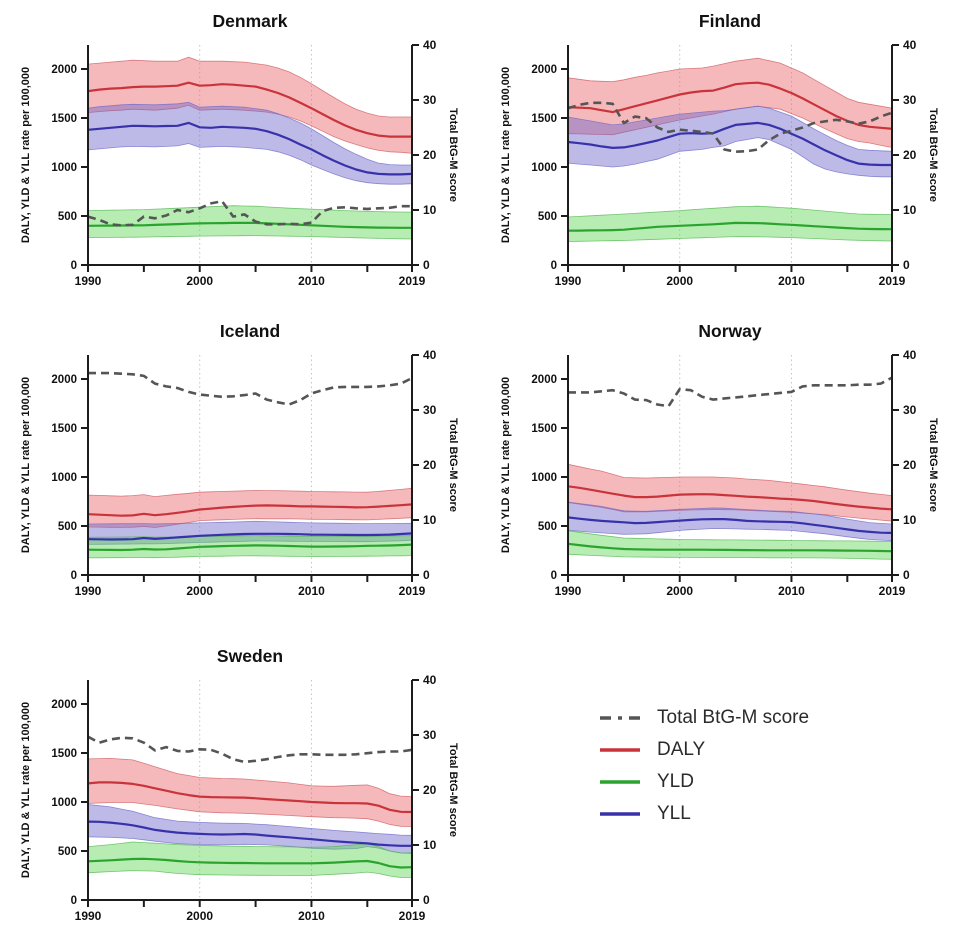 The image size is (960, 932). Describe the element at coordinates (250, 656) in the screenshot. I see `panel-title: Sweden` at that location.